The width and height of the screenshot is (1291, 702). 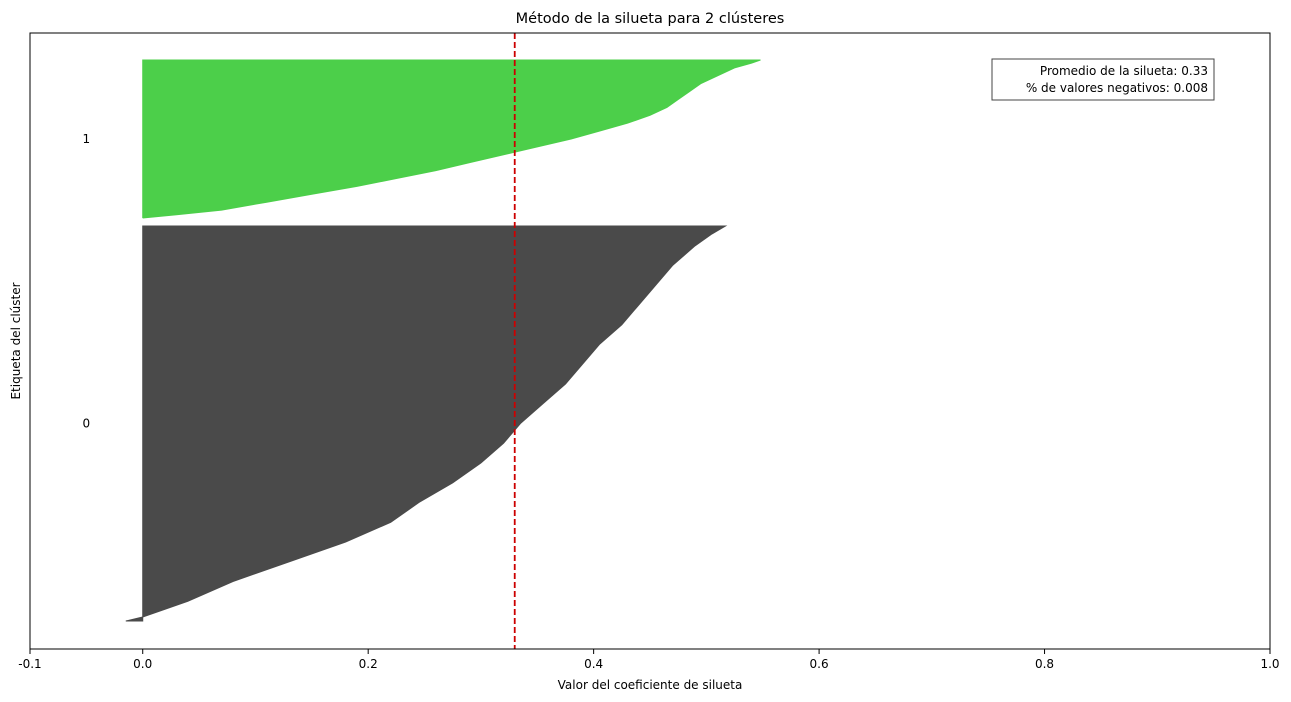 I want to click on annotation-average: Promedio de la silueta: 0.33, so click(x=1124, y=71).